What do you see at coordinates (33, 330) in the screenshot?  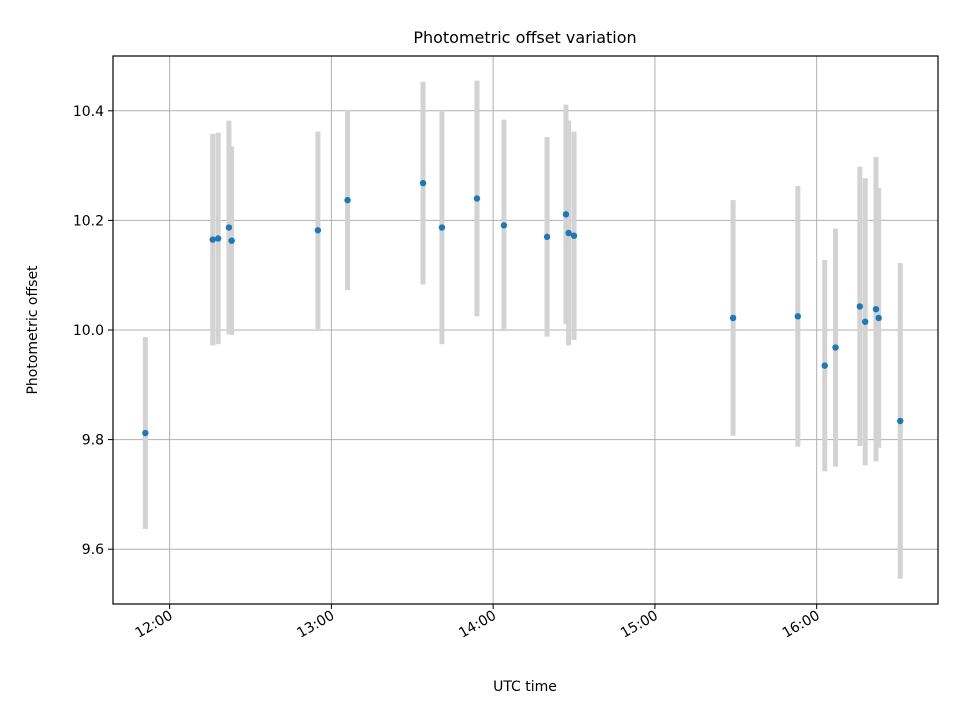 I see `y-axis-label: Photometric offset` at bounding box center [33, 330].